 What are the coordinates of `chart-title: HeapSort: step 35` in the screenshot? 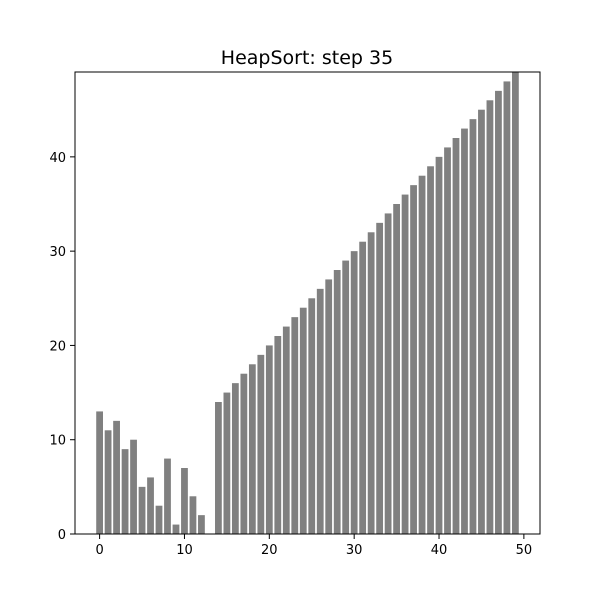 It's located at (307, 58).